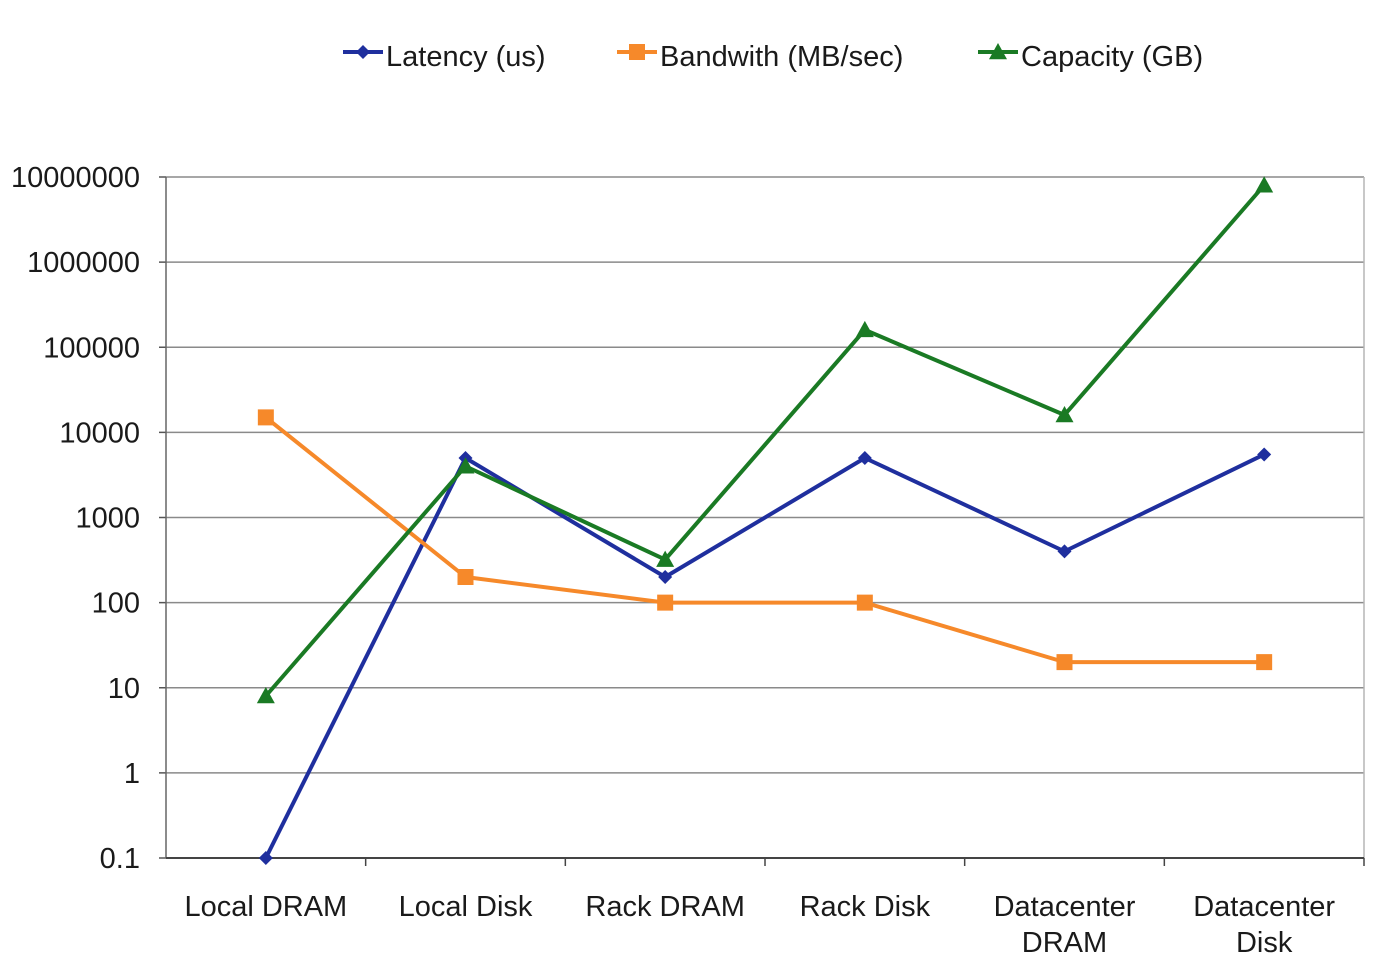 The image size is (1388, 980). What do you see at coordinates (116, 604) in the screenshot?
I see `y-tick-label: 100` at bounding box center [116, 604].